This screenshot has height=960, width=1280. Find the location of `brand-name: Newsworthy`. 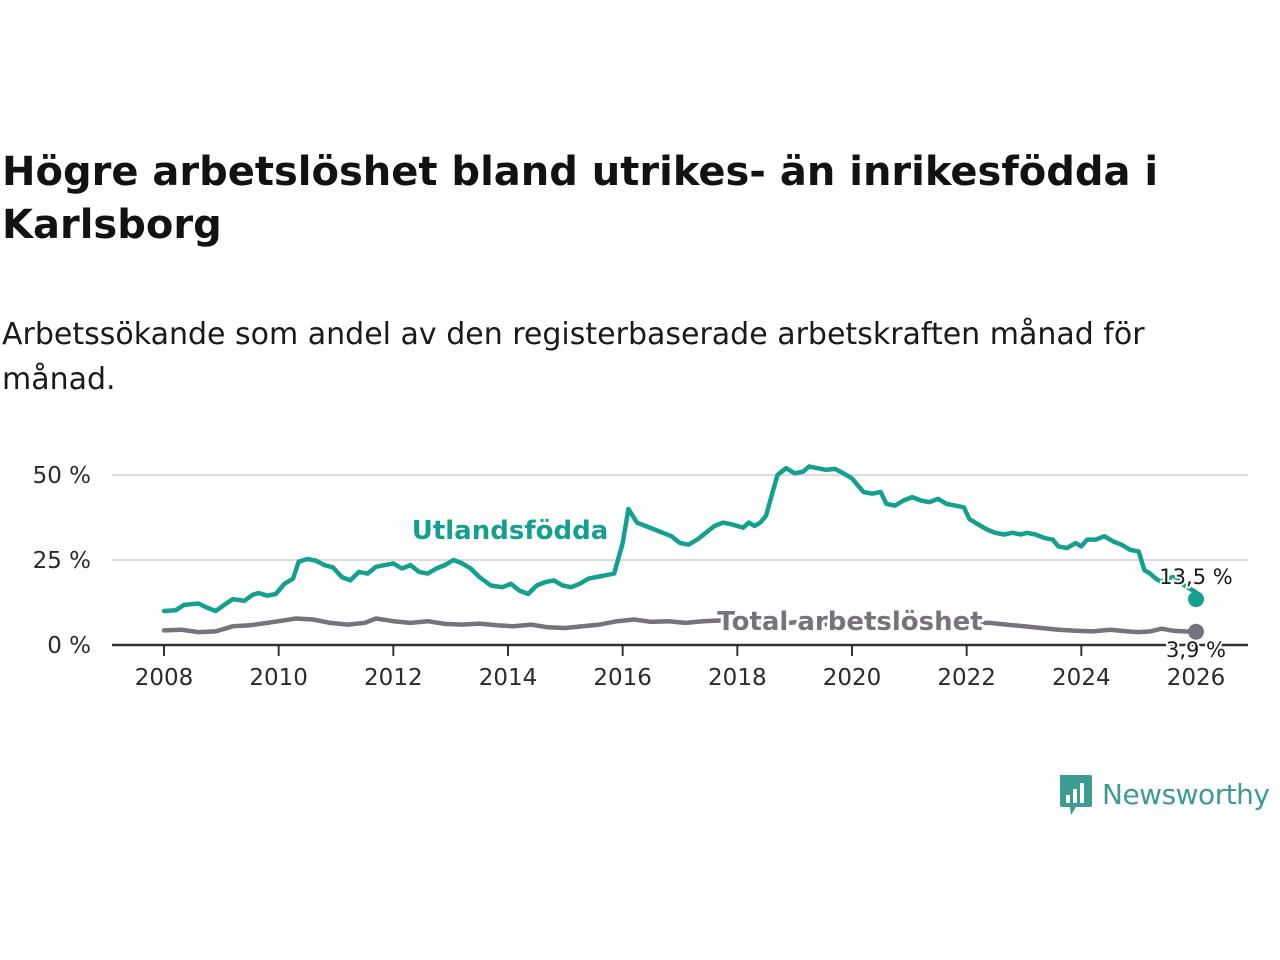

brand-name: Newsworthy is located at coordinates (1186, 794).